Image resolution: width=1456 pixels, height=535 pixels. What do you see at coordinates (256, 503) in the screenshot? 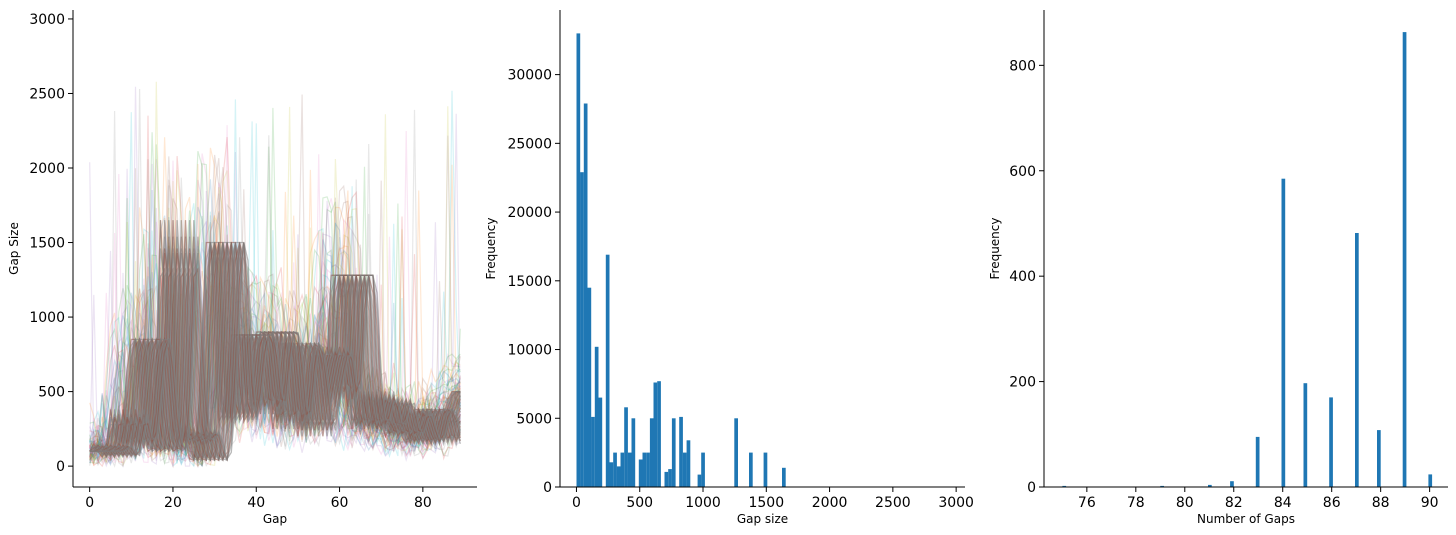
I see `x-tick-label: 40` at bounding box center [256, 503].